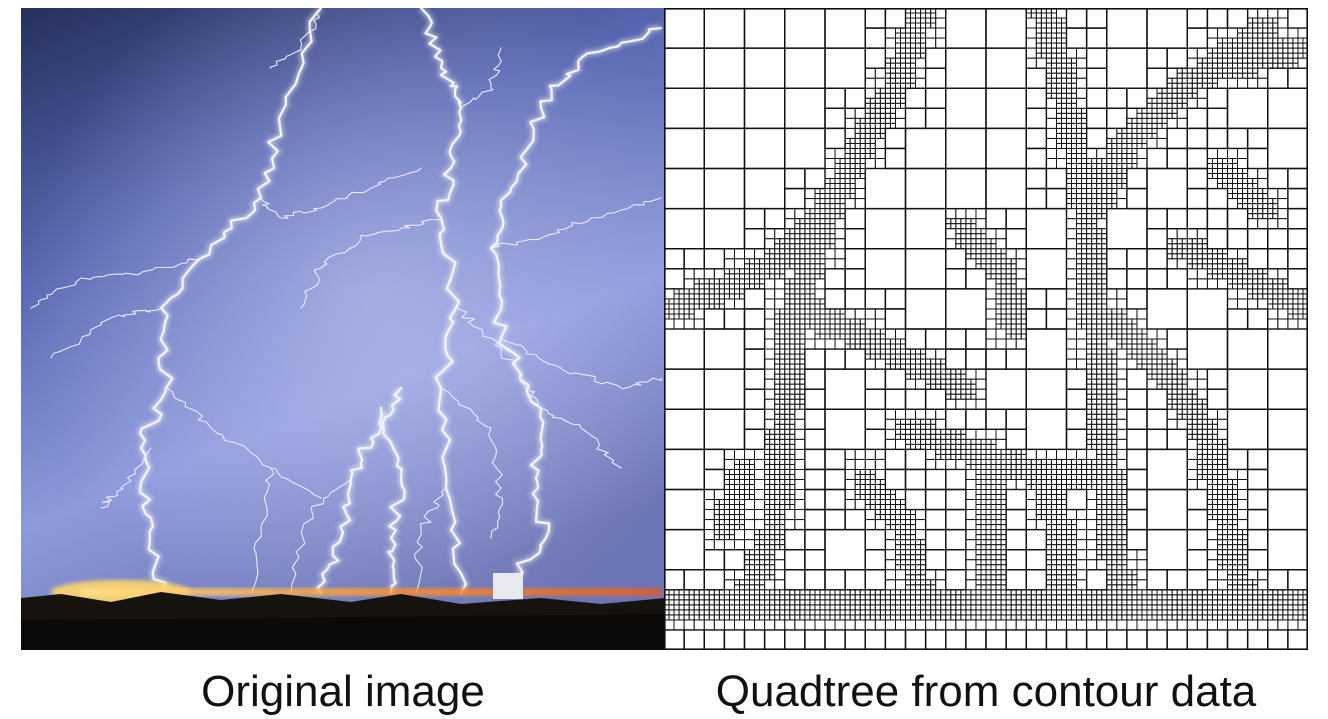 The image size is (1328, 719). I want to click on lightning-branch, so click(321, 535).